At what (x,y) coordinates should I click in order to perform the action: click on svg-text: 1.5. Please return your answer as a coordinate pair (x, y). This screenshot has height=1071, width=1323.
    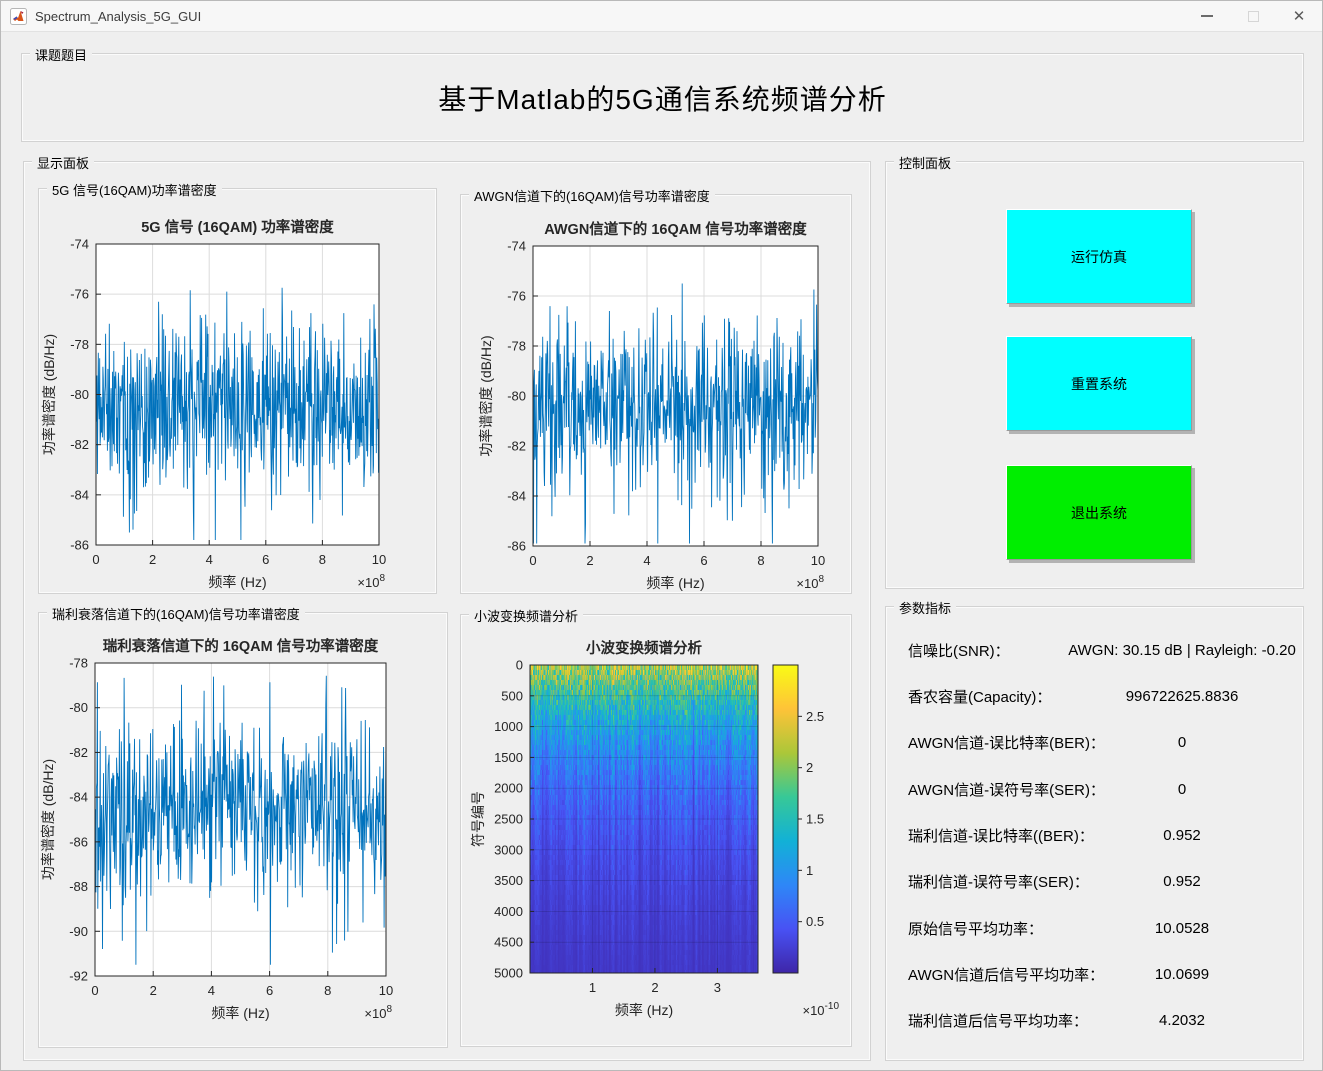
    Looking at the image, I should click on (815, 819).